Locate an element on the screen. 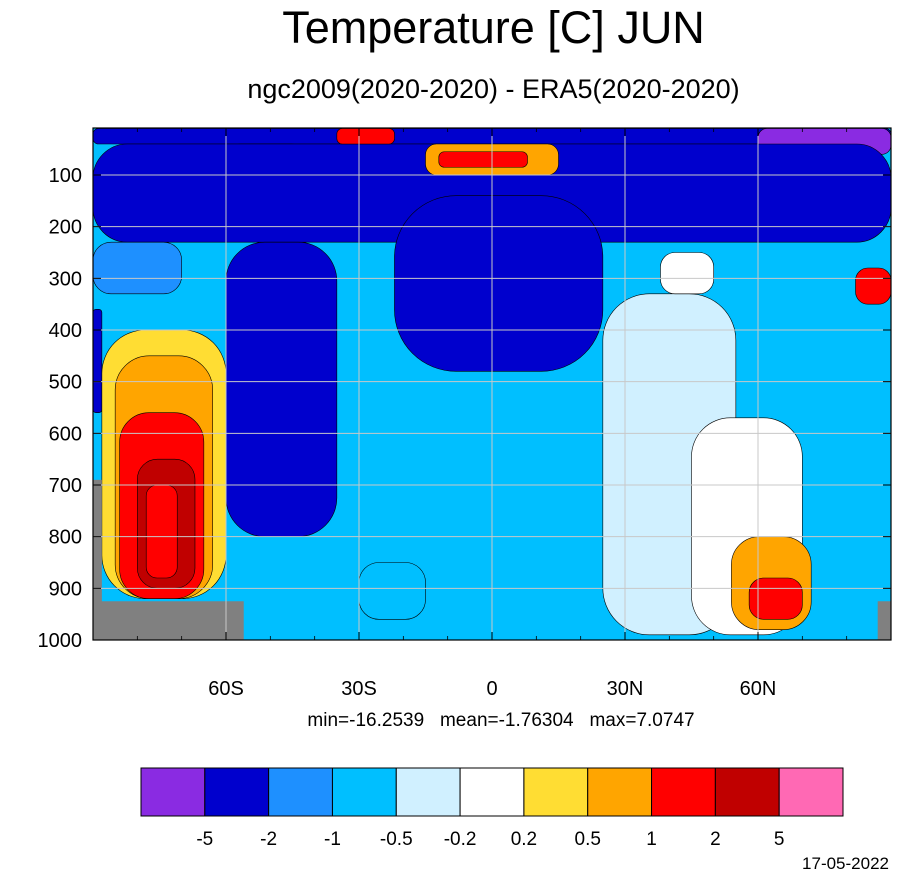  stat-min: min=-16.2539 is located at coordinates (366, 720).